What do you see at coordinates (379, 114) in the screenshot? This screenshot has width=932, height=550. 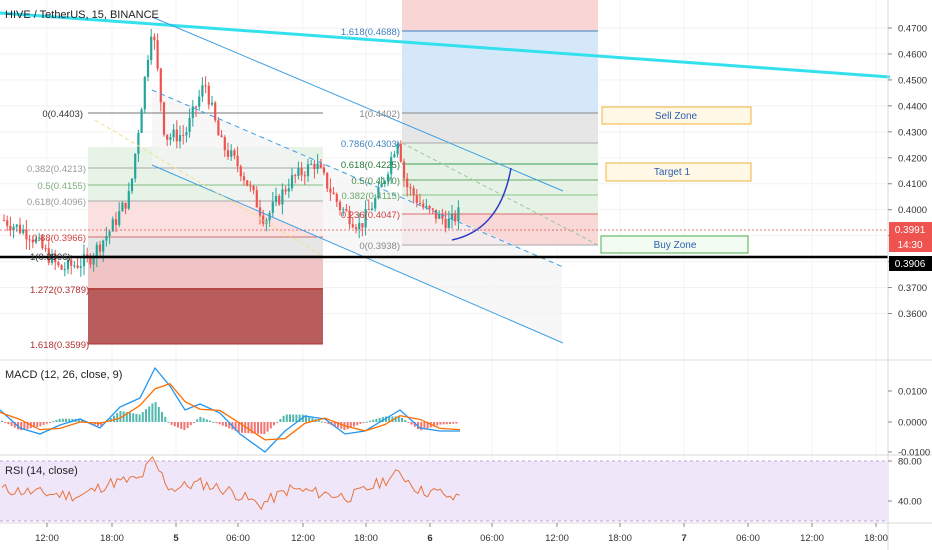 I see `fib-right-label: 1(0.4402)` at bounding box center [379, 114].